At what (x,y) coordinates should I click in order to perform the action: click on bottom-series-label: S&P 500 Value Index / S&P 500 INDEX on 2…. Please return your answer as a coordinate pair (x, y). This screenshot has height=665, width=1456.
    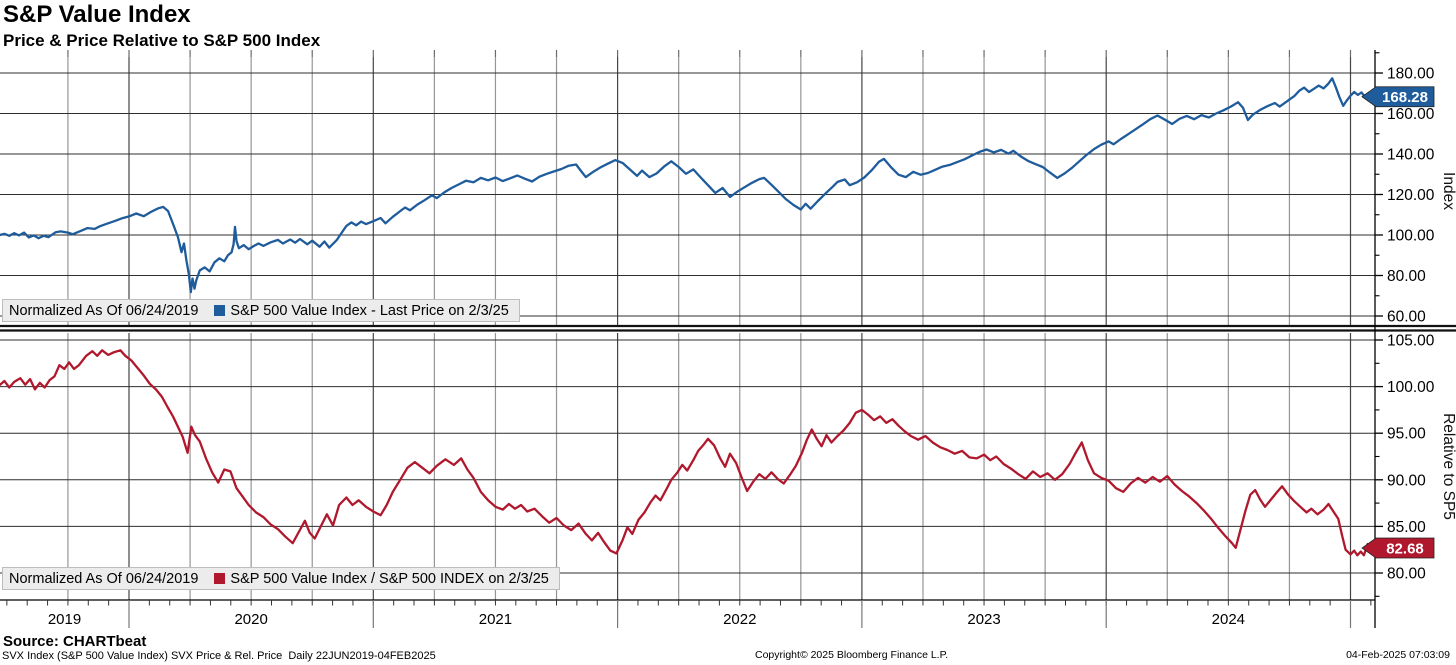
    Looking at the image, I should click on (389, 578).